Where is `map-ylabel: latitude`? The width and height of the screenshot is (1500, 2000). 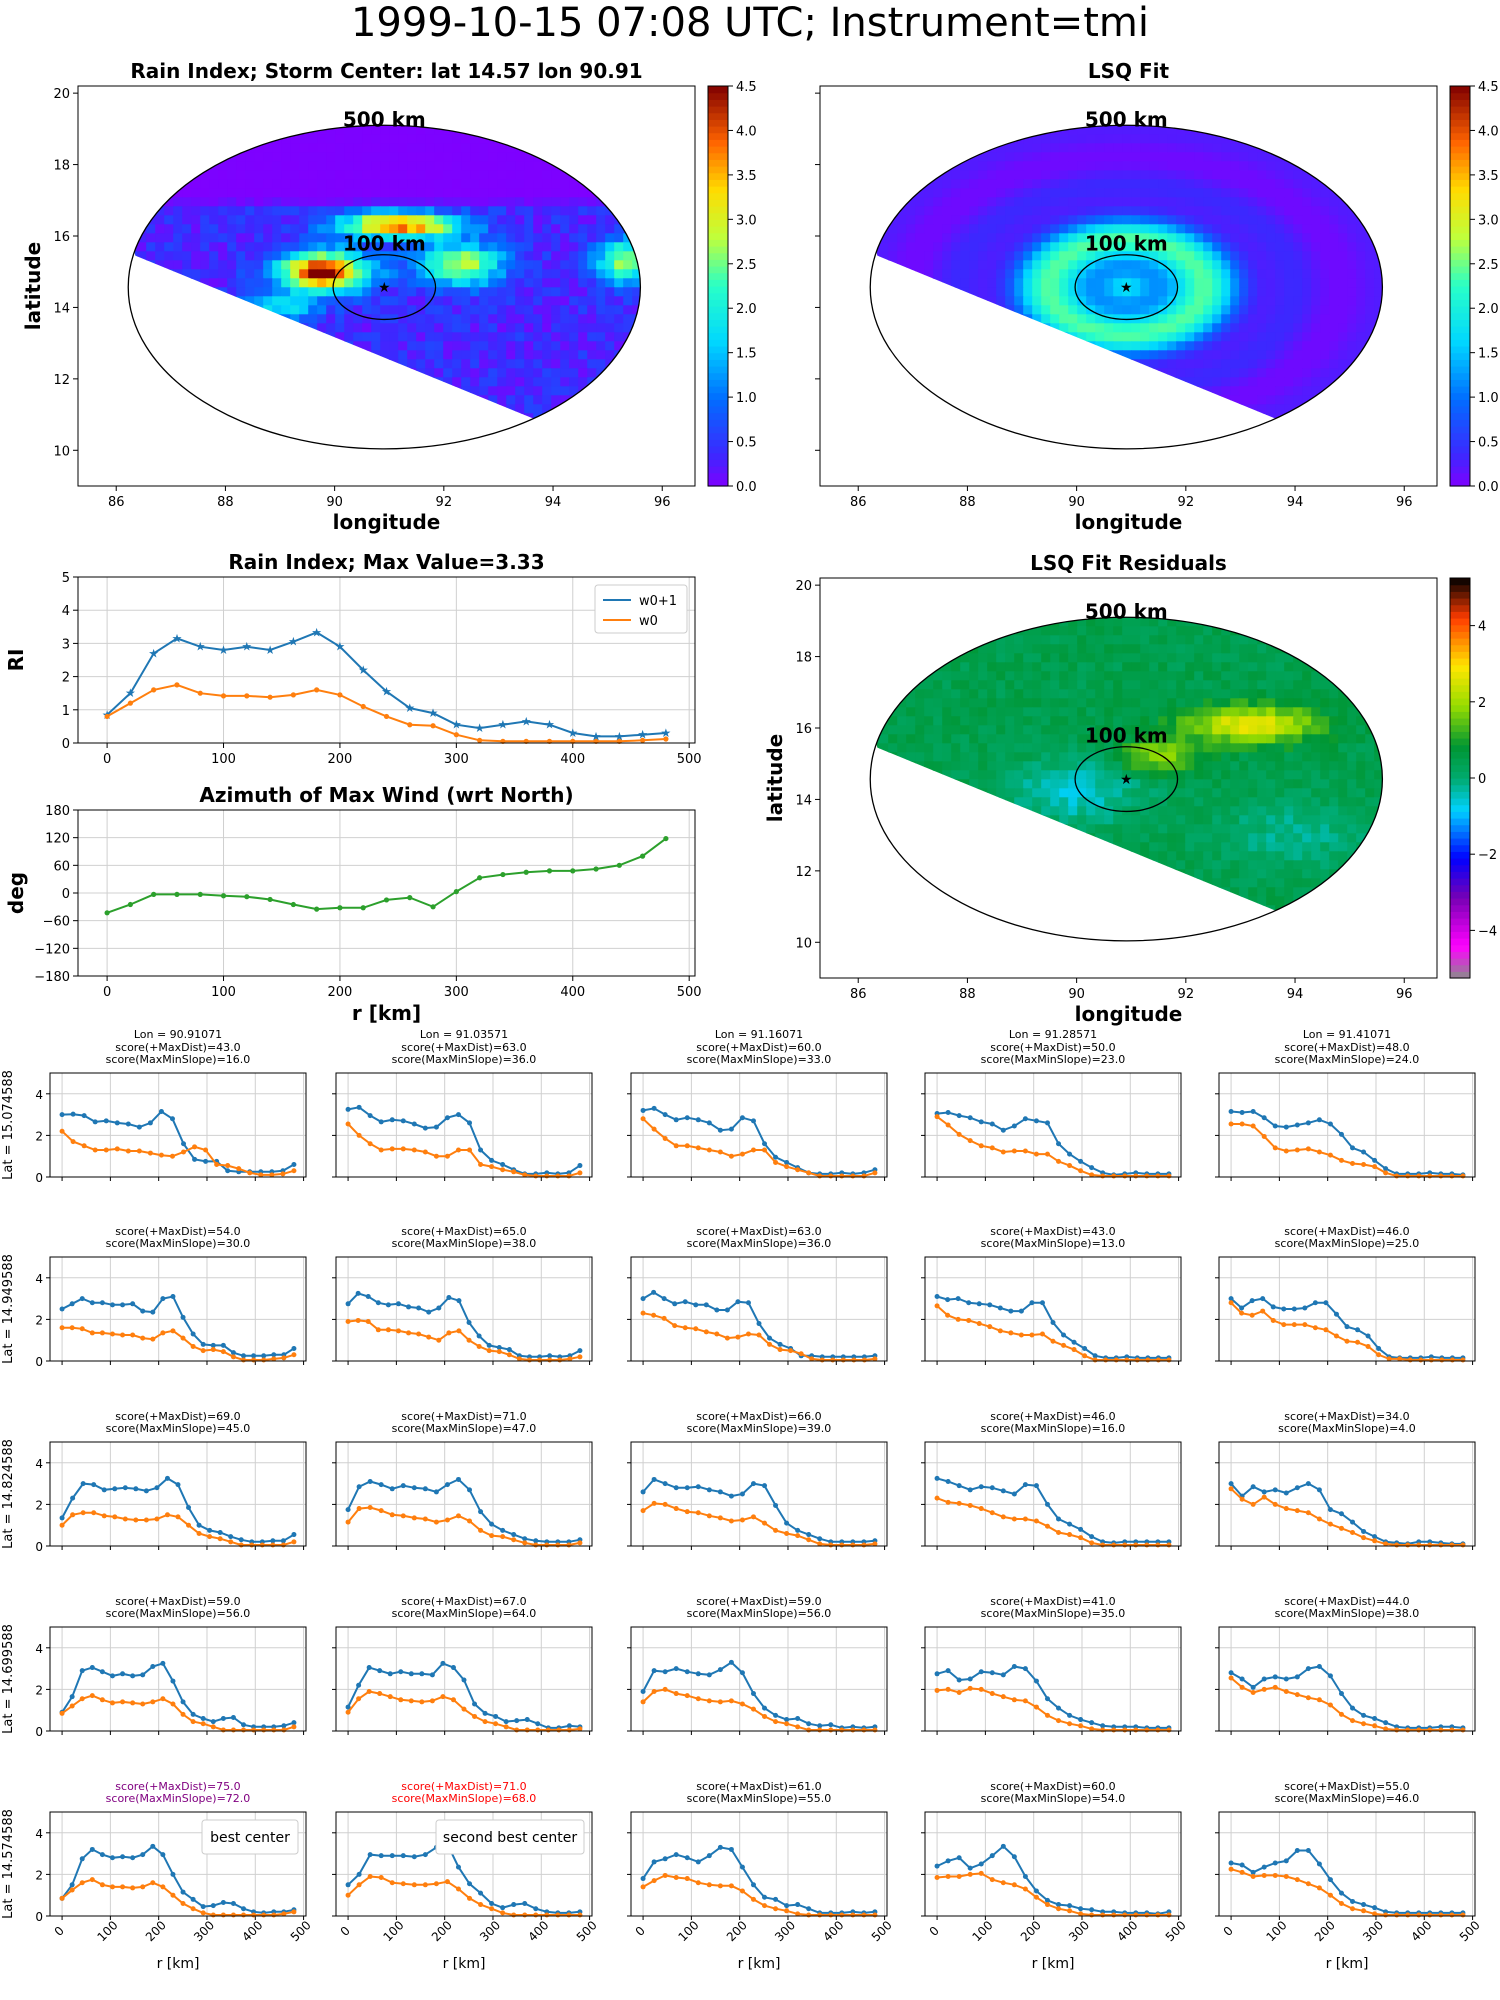
map-ylabel: latitude is located at coordinates (33, 286).